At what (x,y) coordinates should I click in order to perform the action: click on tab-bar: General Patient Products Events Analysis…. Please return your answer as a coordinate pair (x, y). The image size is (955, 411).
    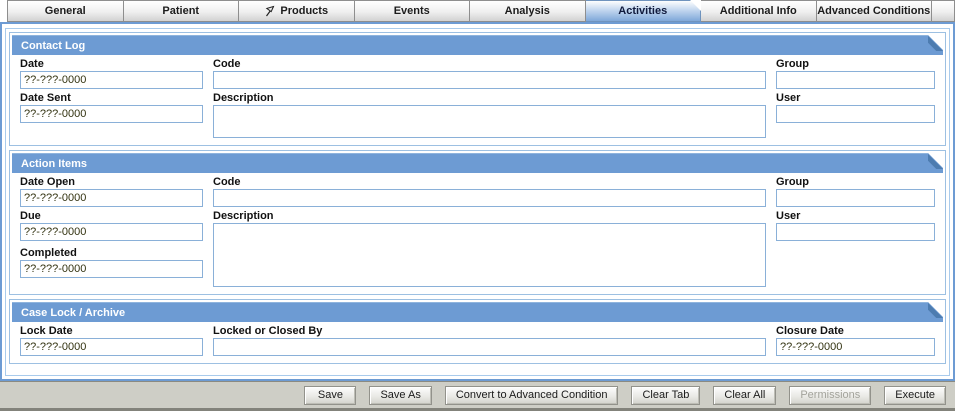
    Looking at the image, I should click on (477, 11).